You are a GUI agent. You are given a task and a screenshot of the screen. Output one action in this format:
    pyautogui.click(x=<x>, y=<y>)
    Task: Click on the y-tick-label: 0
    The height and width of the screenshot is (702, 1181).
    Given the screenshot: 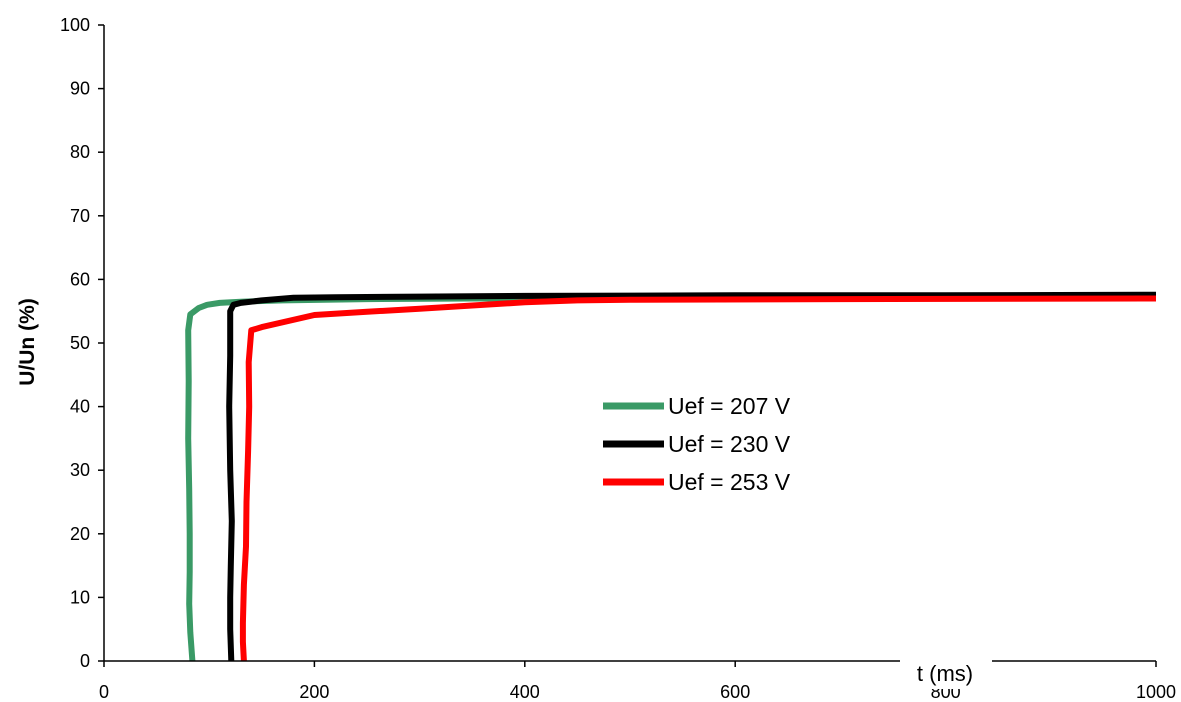 What is the action you would take?
    pyautogui.click(x=85, y=661)
    